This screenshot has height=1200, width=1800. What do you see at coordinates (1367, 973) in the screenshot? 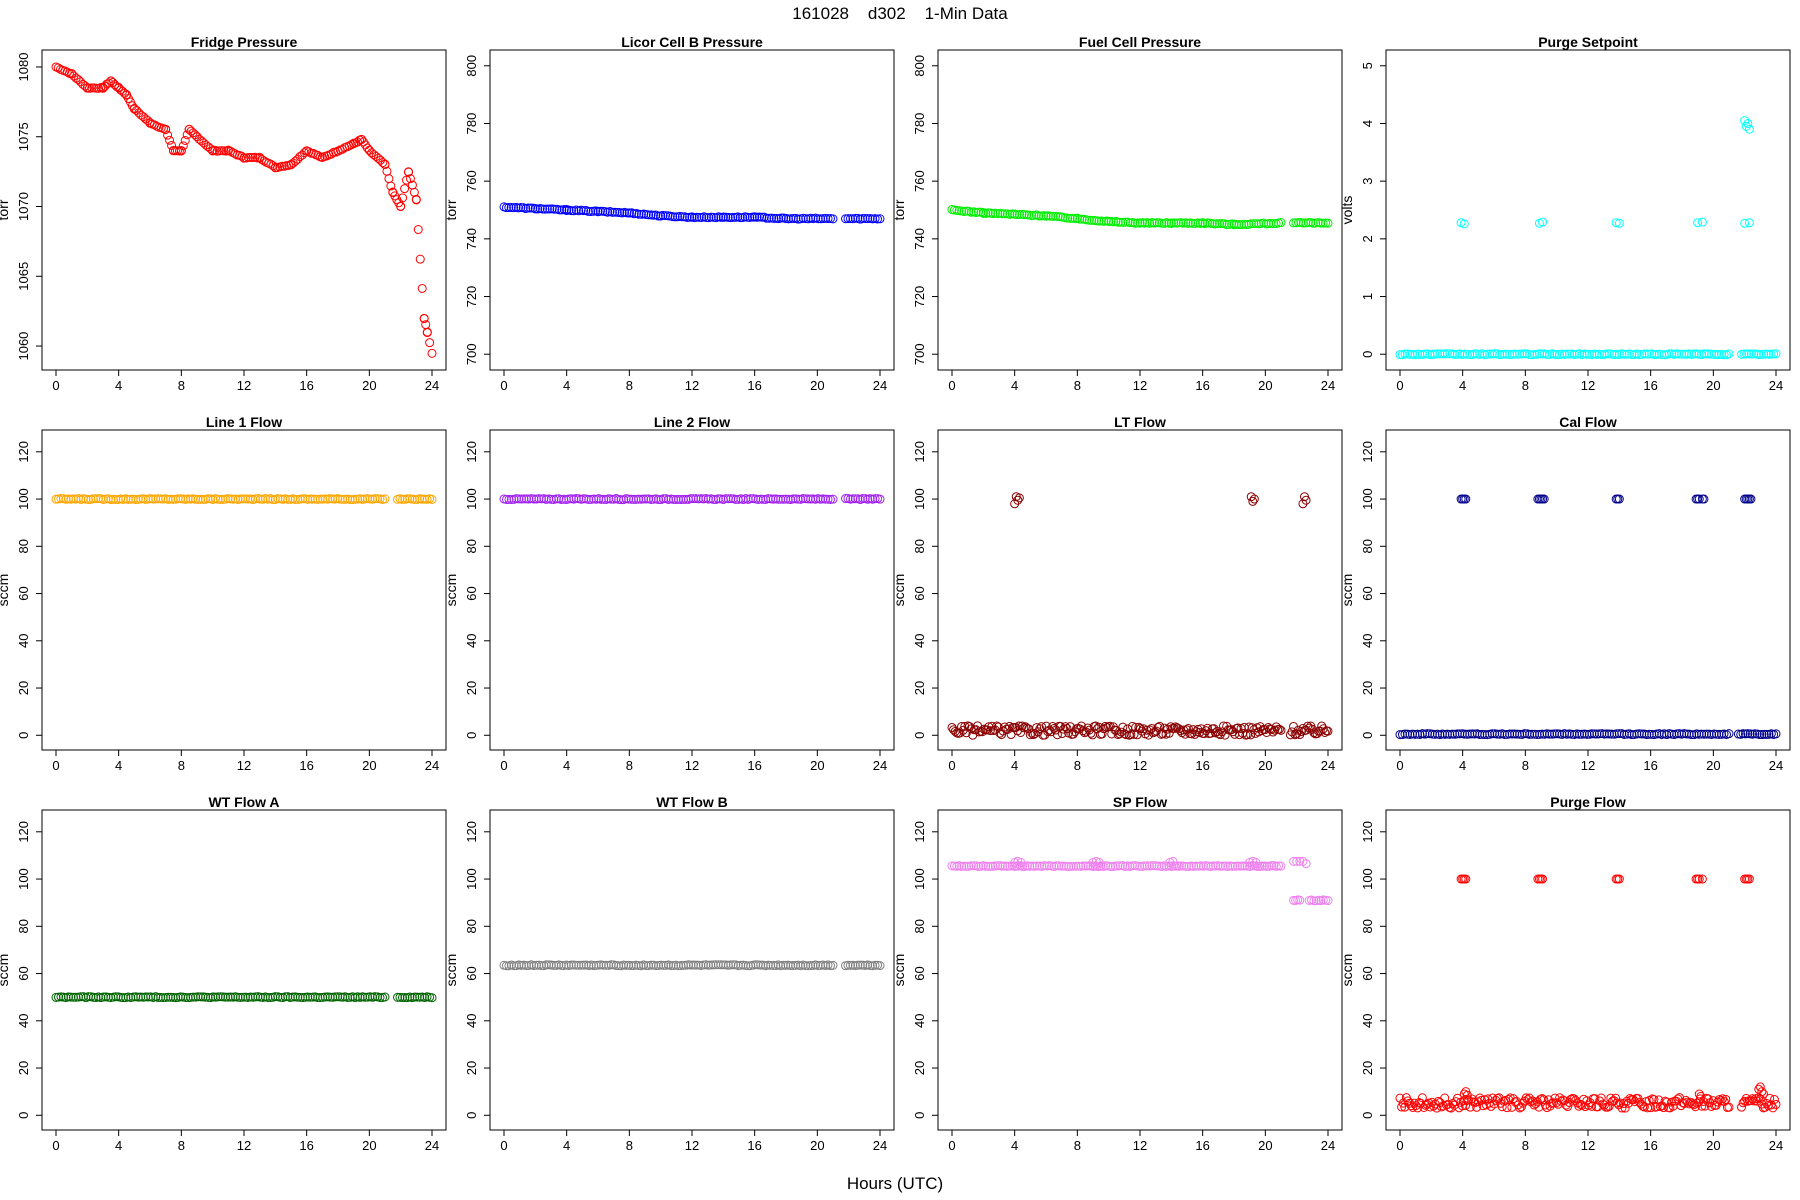
I see `y-tick-label: 60` at bounding box center [1367, 973].